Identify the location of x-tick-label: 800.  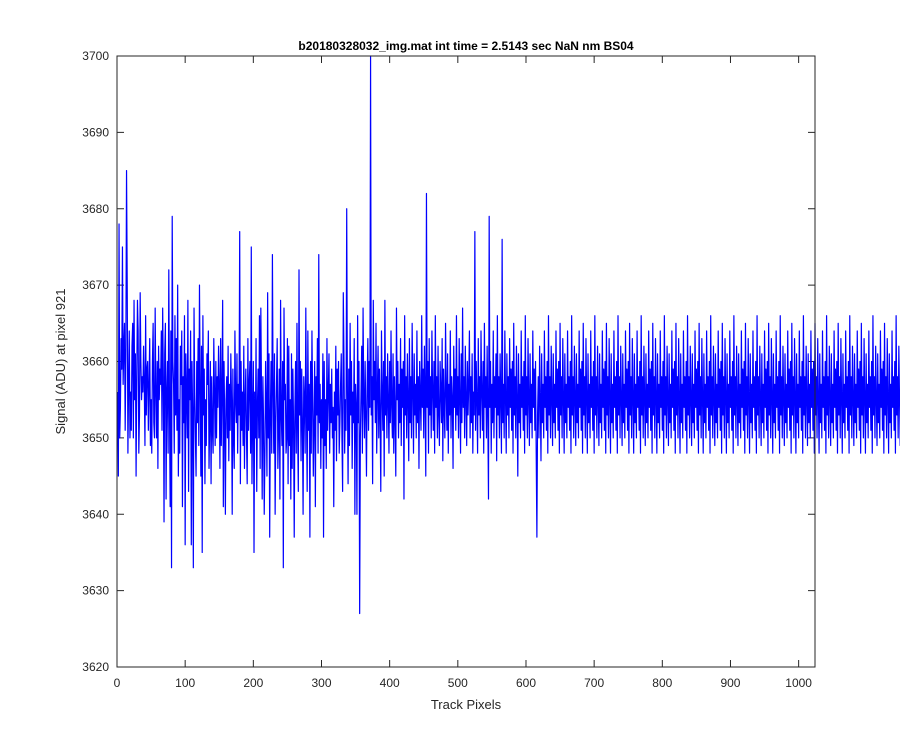
(662, 683).